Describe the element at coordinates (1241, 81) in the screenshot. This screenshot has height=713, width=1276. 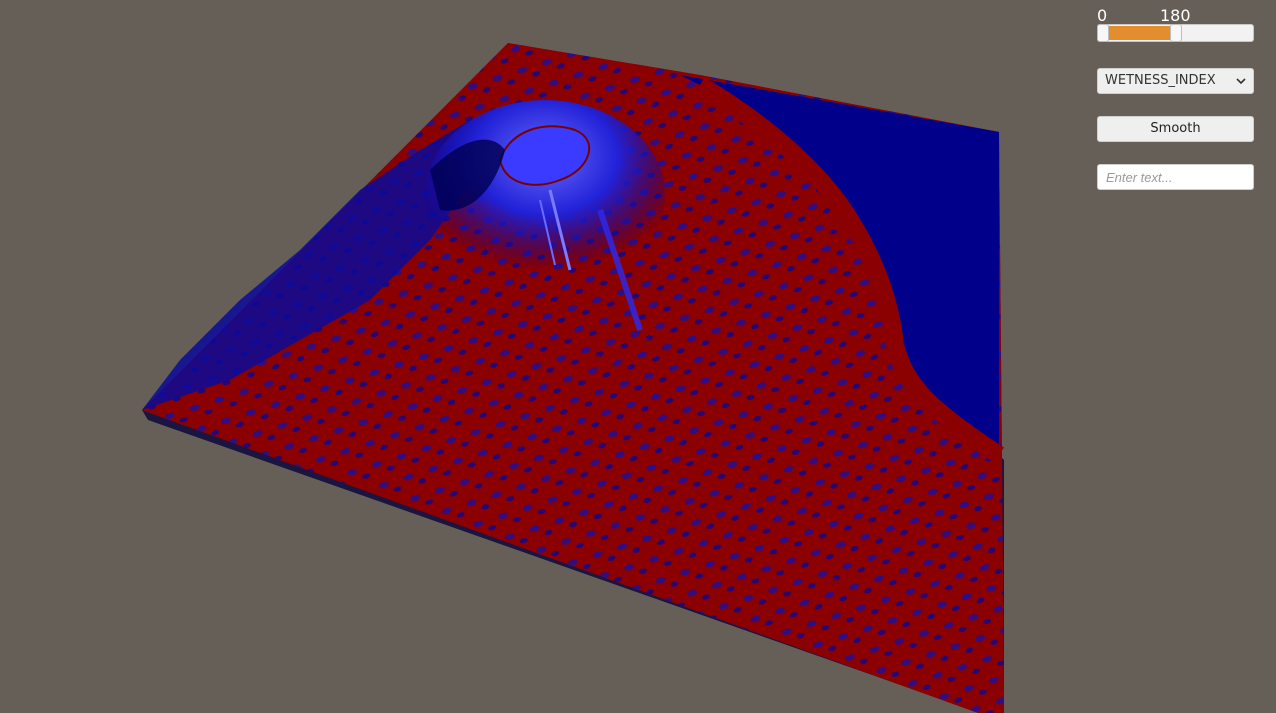
I see `chevron-down-icon` at that location.